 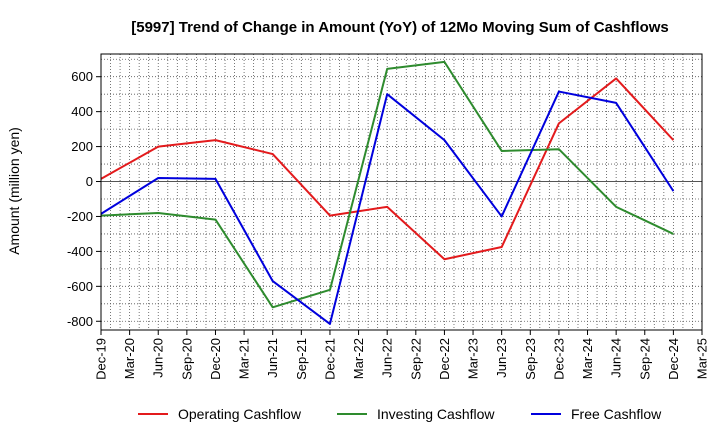 I want to click on y-tick-label: -200, so click(x=80, y=216).